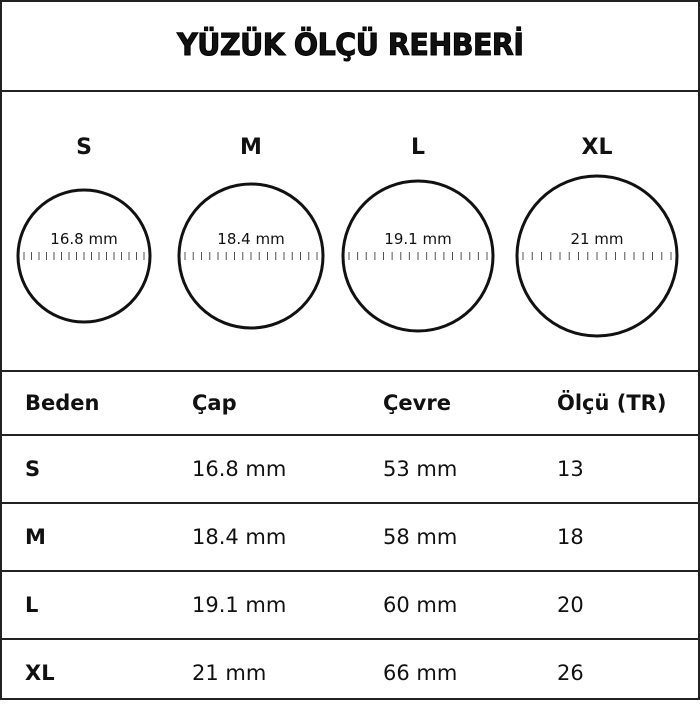 The height and width of the screenshot is (706, 700). I want to click on ring-size-label: M, so click(251, 147).